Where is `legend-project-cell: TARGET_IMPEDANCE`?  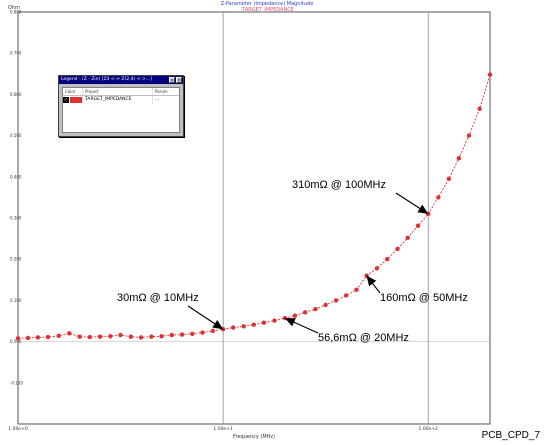 legend-project-cell: TARGET_IMPEDANCE is located at coordinates (118, 100).